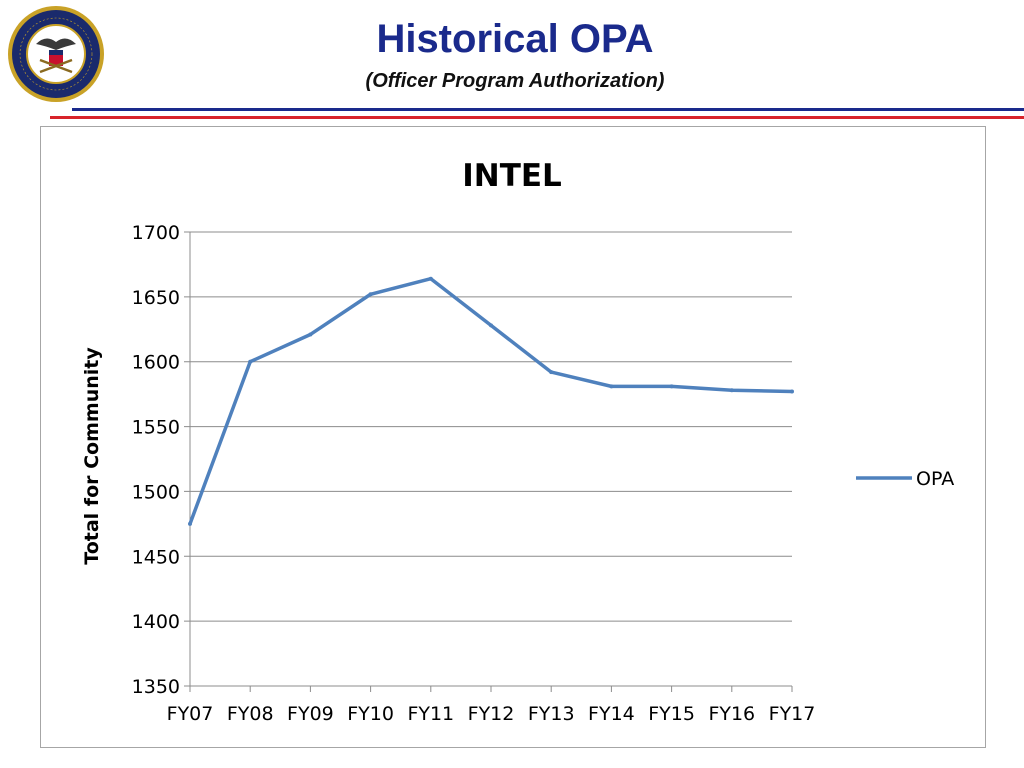 This screenshot has height=768, width=1024. Describe the element at coordinates (92, 456) in the screenshot. I see `y-axis-label: Total for Community` at that location.